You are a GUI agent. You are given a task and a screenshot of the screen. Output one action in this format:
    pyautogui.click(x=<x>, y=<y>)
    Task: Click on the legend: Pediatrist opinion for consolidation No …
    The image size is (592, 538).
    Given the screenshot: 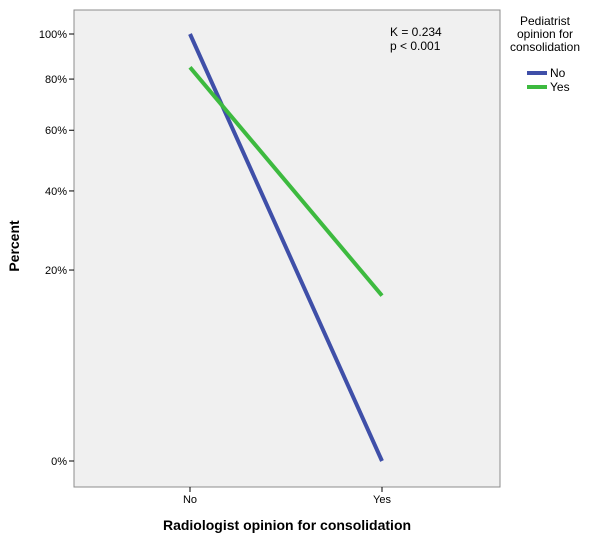 What is the action you would take?
    pyautogui.click(x=545, y=54)
    